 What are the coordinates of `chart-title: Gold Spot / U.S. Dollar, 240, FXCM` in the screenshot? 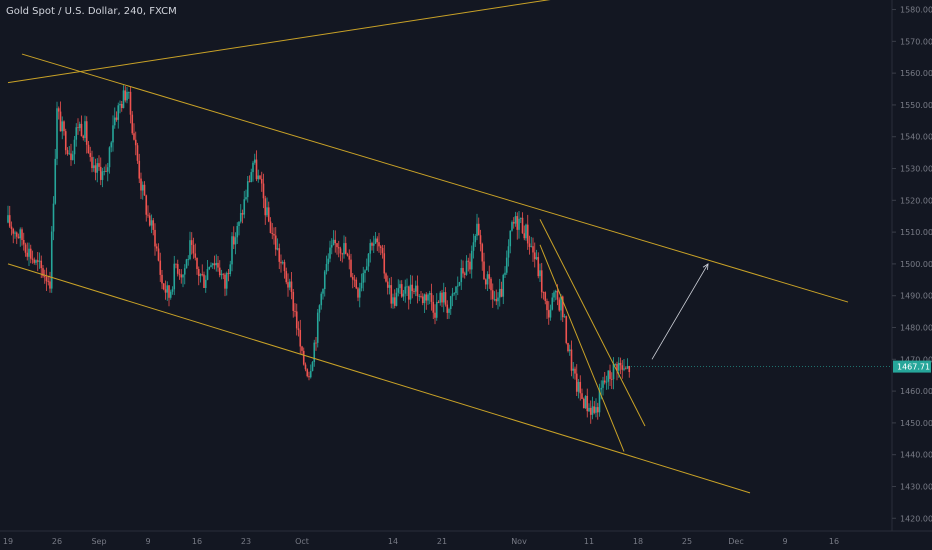 It's located at (91, 11).